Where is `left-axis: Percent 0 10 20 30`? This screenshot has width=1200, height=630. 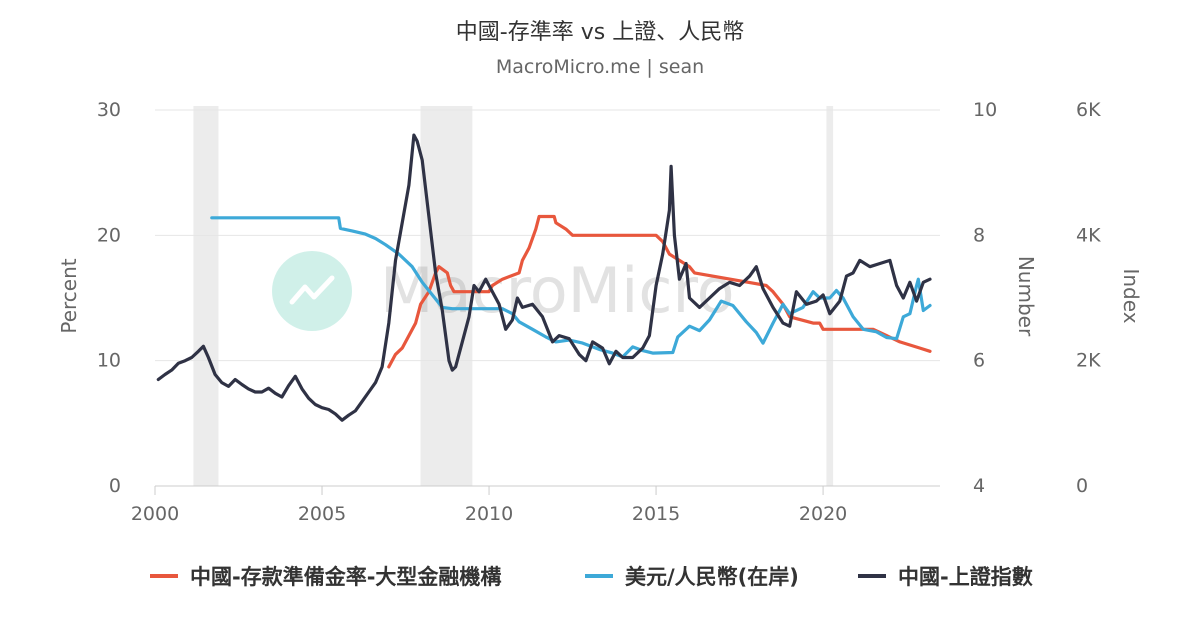 left-axis: Percent 0 10 20 30 is located at coordinates (89, 298).